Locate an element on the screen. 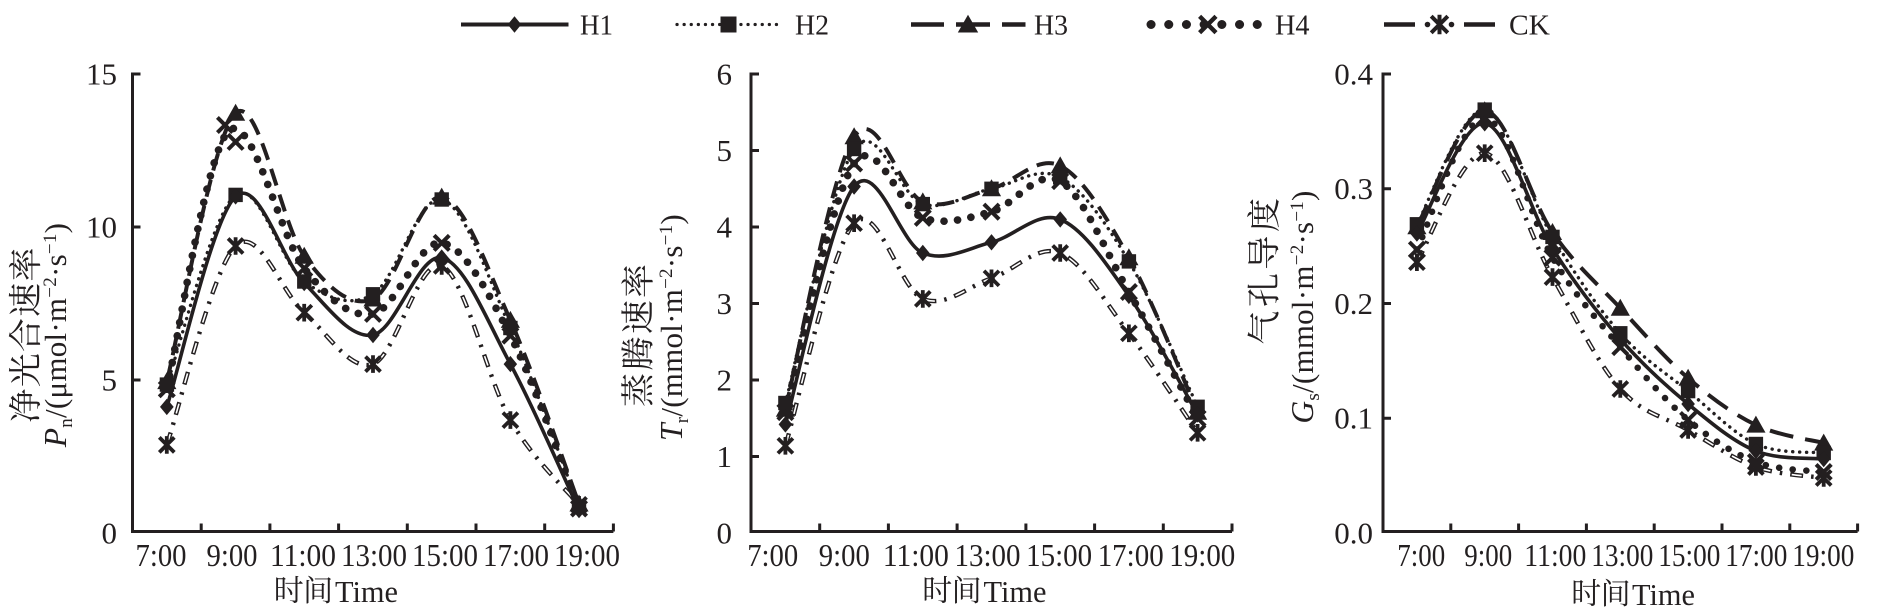  svg-text: 3 is located at coordinates (725, 303).